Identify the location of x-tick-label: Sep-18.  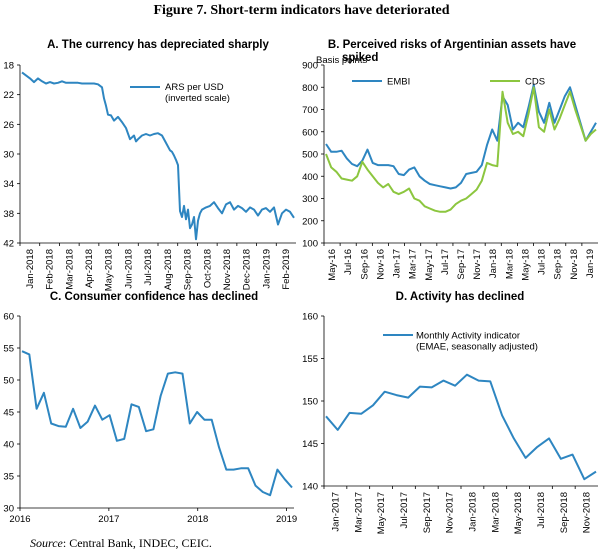
(558, 264).